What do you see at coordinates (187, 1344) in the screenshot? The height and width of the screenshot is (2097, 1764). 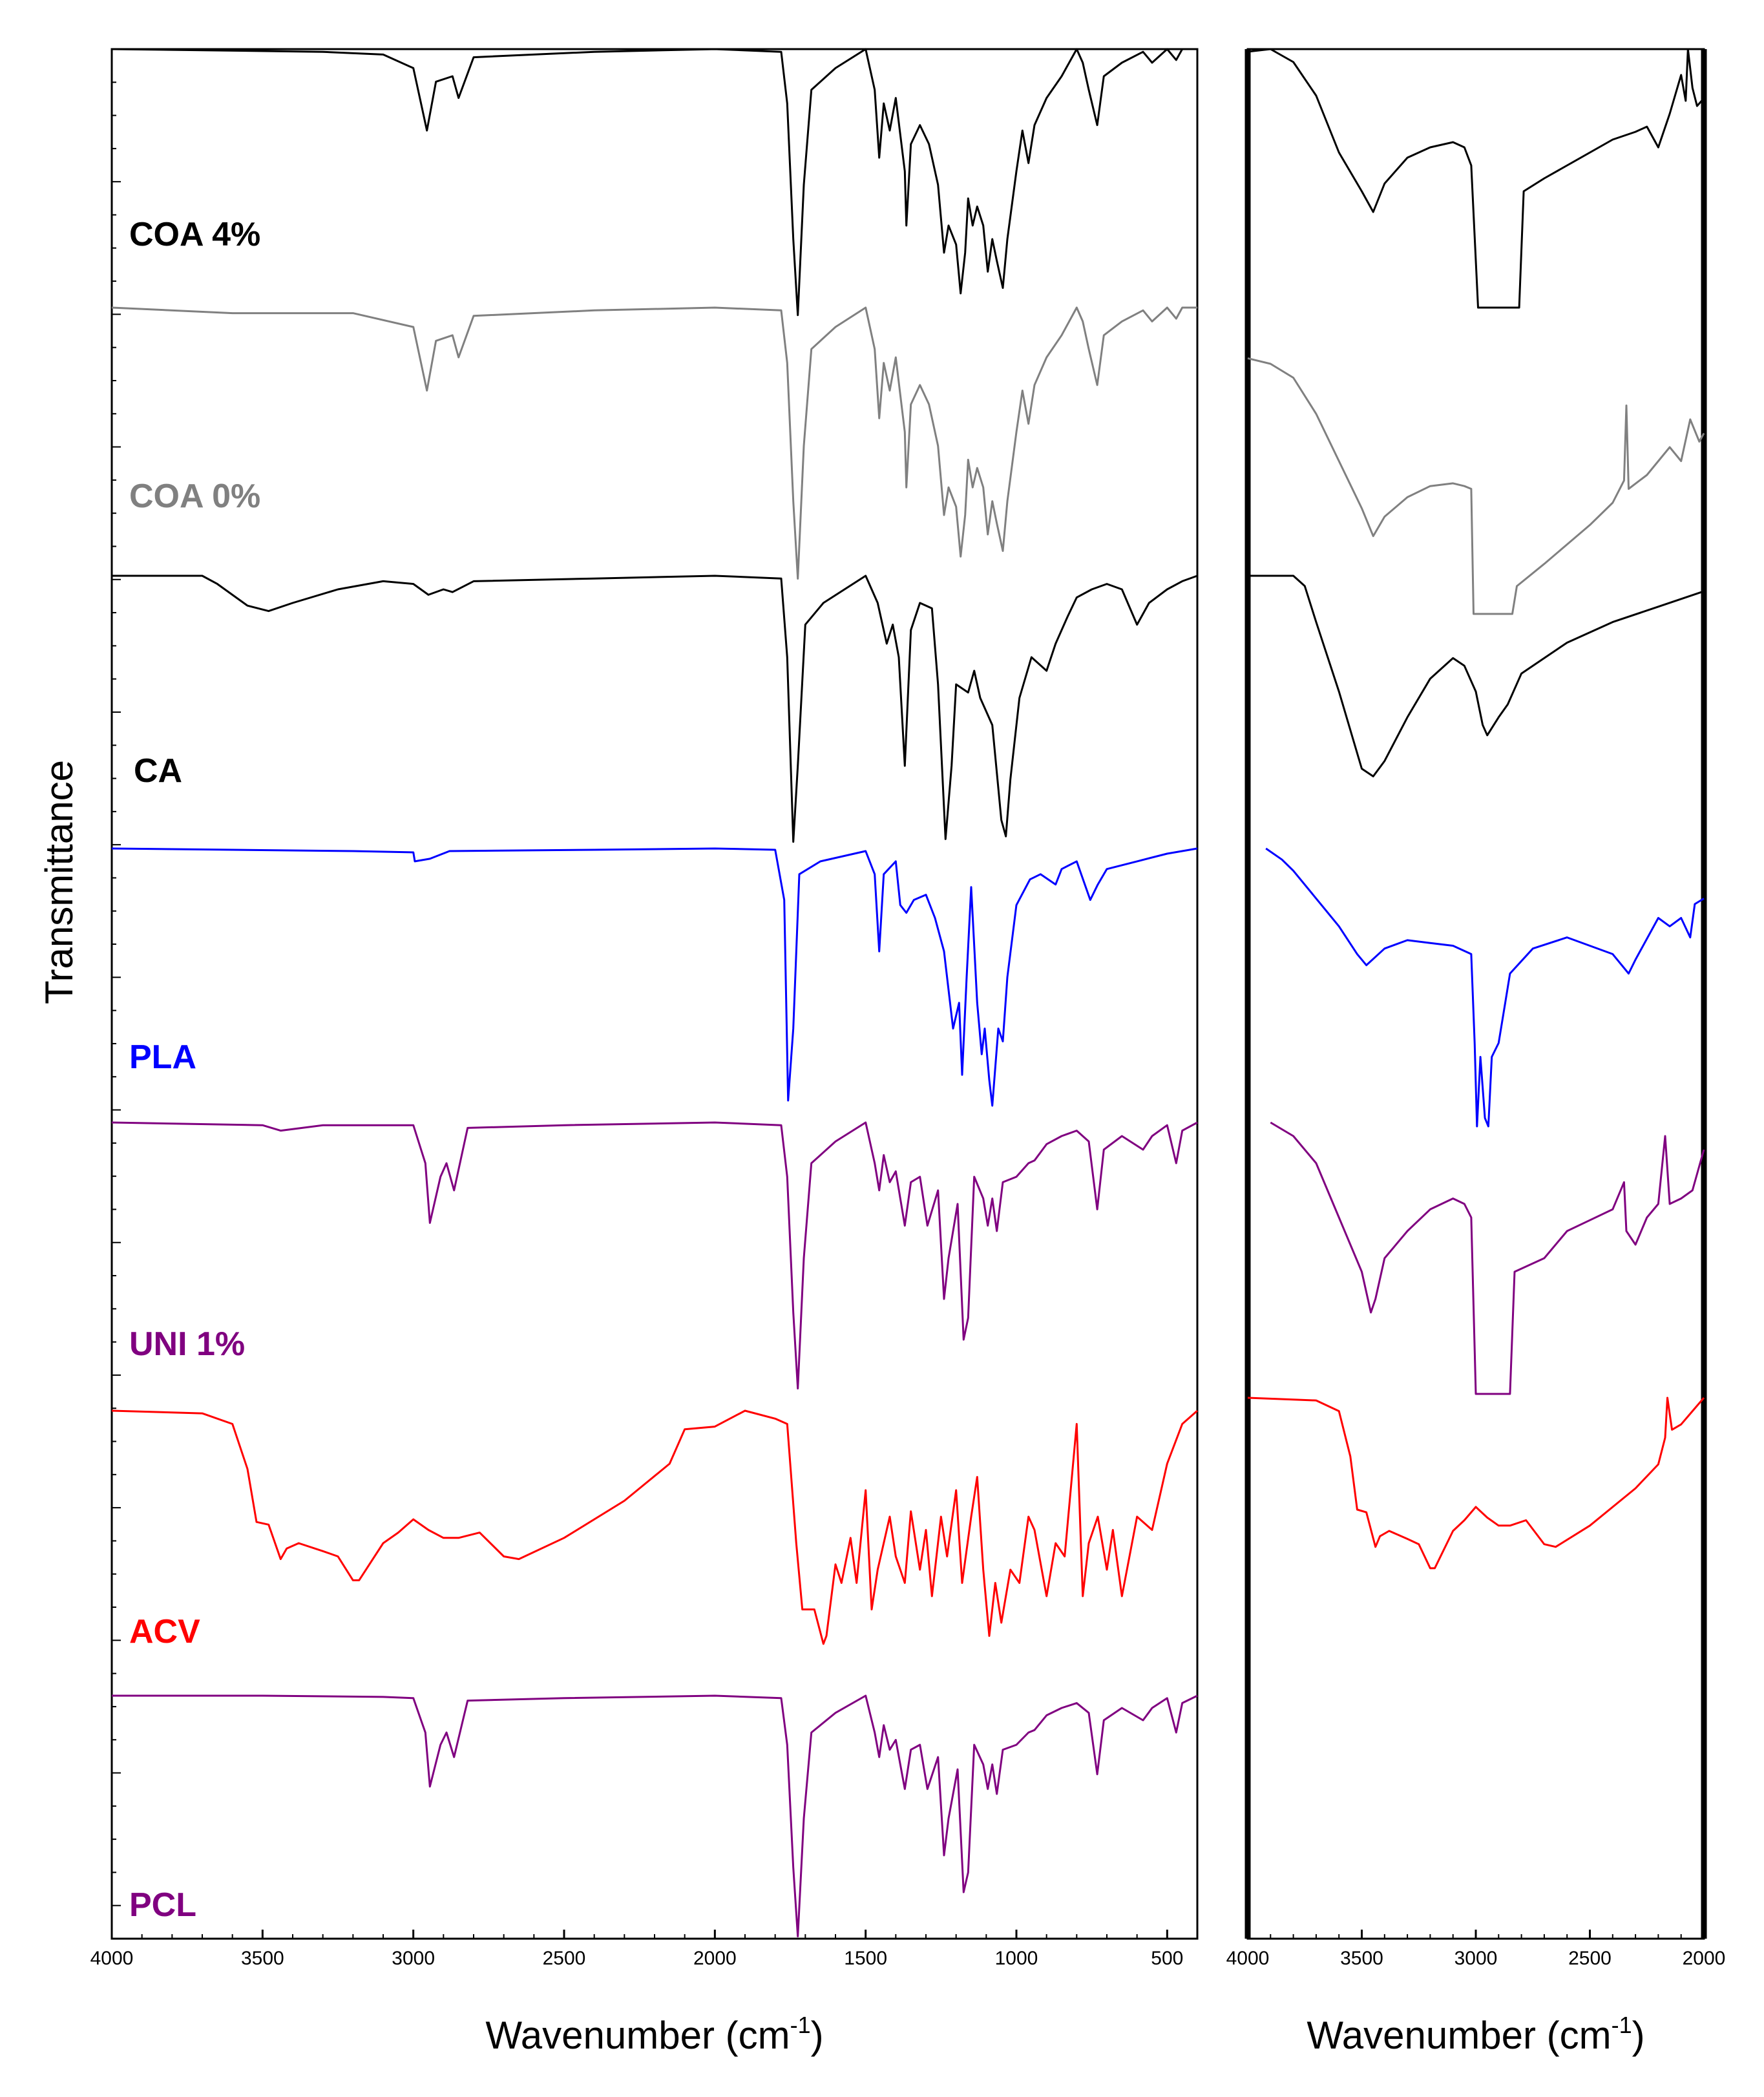 I see `sample-label: UNI 1%` at bounding box center [187, 1344].